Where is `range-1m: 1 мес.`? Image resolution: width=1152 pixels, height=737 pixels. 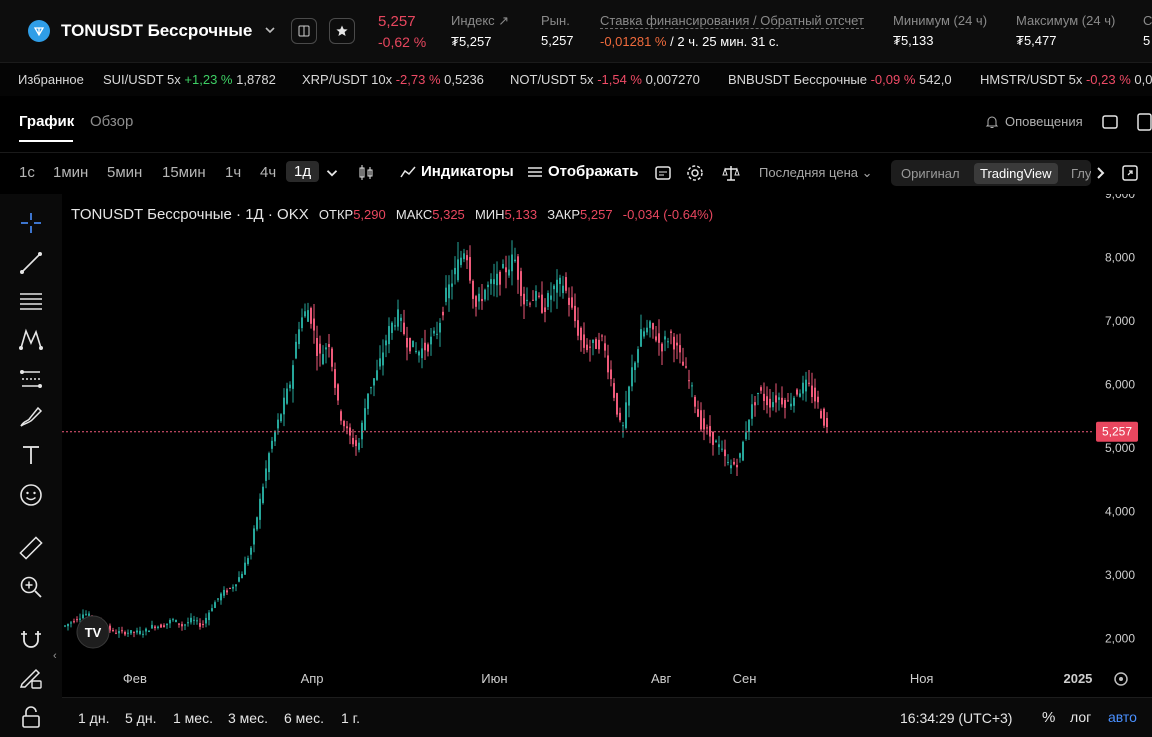 range-1m: 1 мес. is located at coordinates (193, 718).